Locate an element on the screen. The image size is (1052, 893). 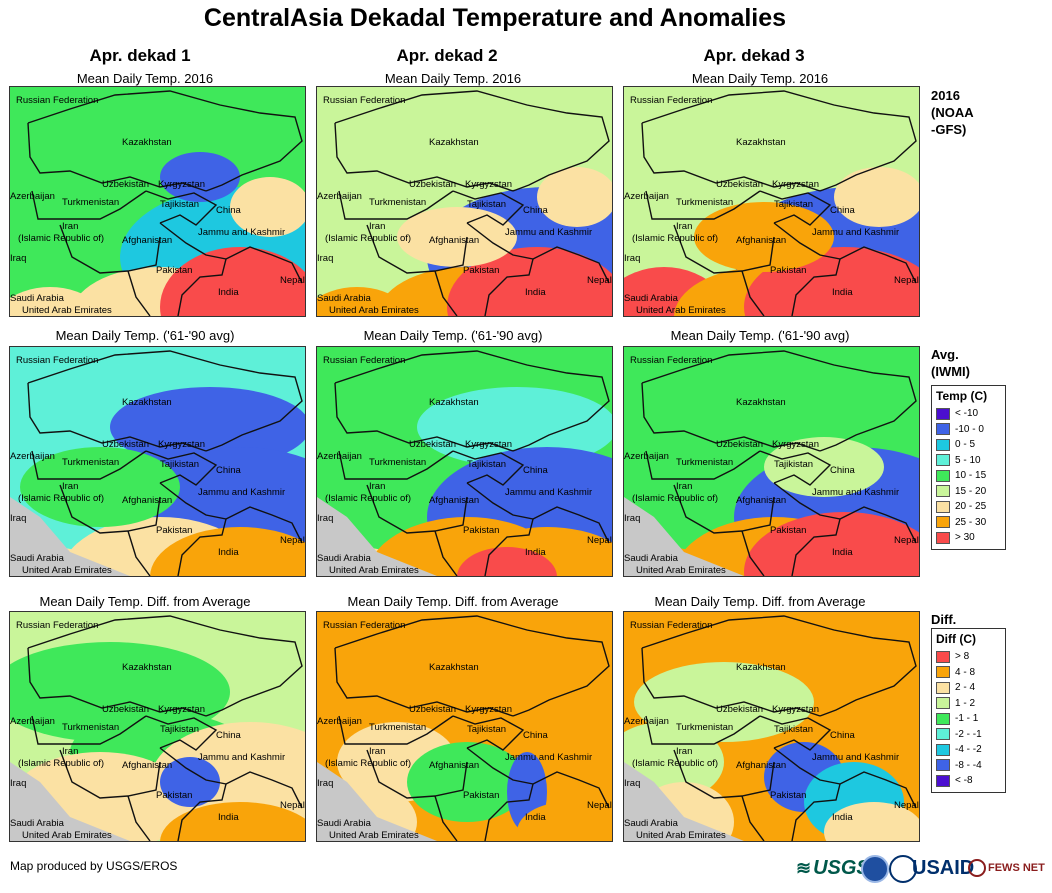
country-label: Tajikistan is located at coordinates (793, 729).